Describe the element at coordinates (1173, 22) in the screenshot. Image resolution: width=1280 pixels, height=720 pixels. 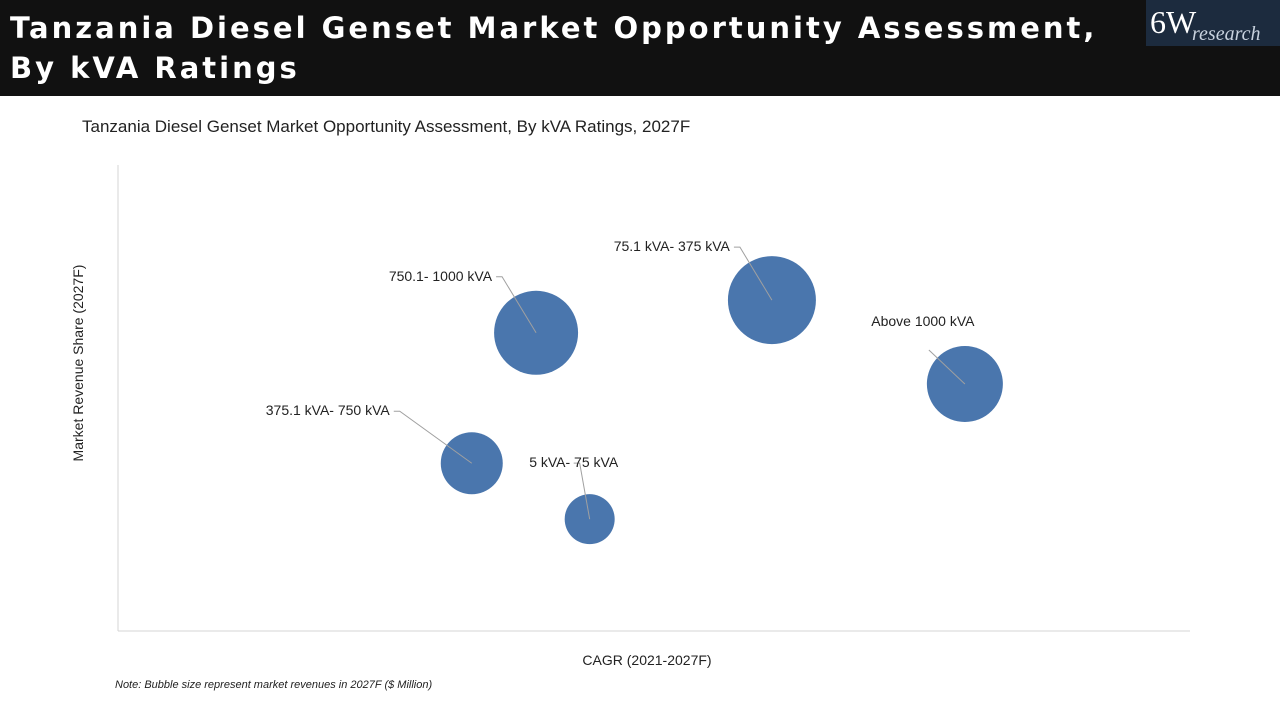
I see `logo-6w-text: 6W` at that location.